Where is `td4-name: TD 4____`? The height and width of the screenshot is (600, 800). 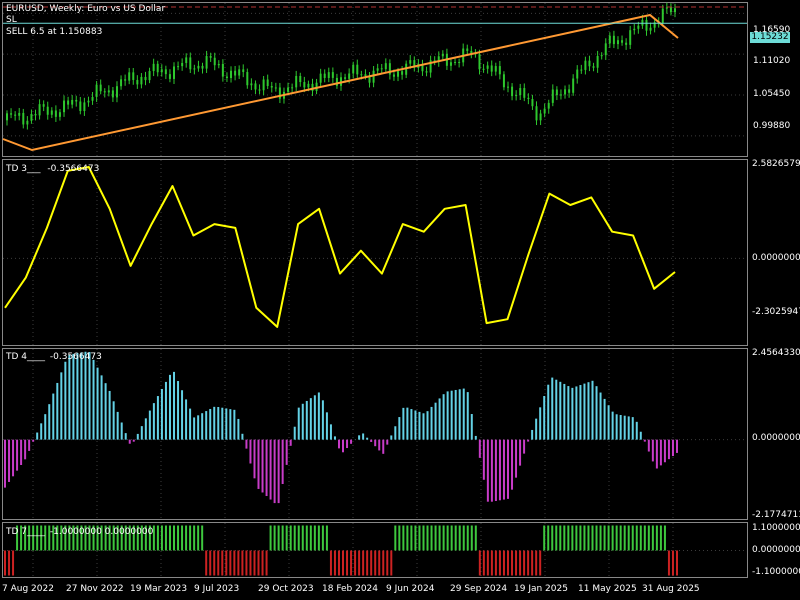
td4-name: TD 4____ is located at coordinates (26, 357).